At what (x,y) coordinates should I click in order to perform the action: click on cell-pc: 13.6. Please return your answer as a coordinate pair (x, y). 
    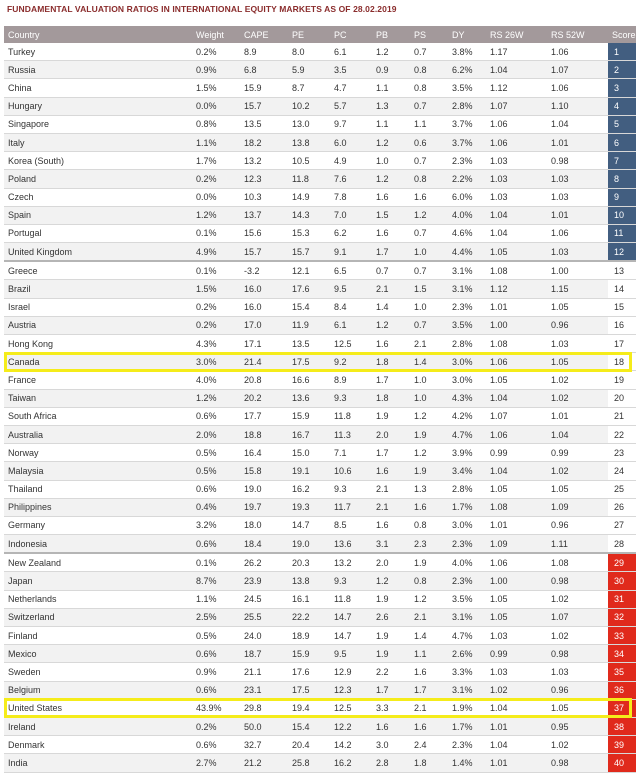
    Looking at the image, I should click on (351, 544).